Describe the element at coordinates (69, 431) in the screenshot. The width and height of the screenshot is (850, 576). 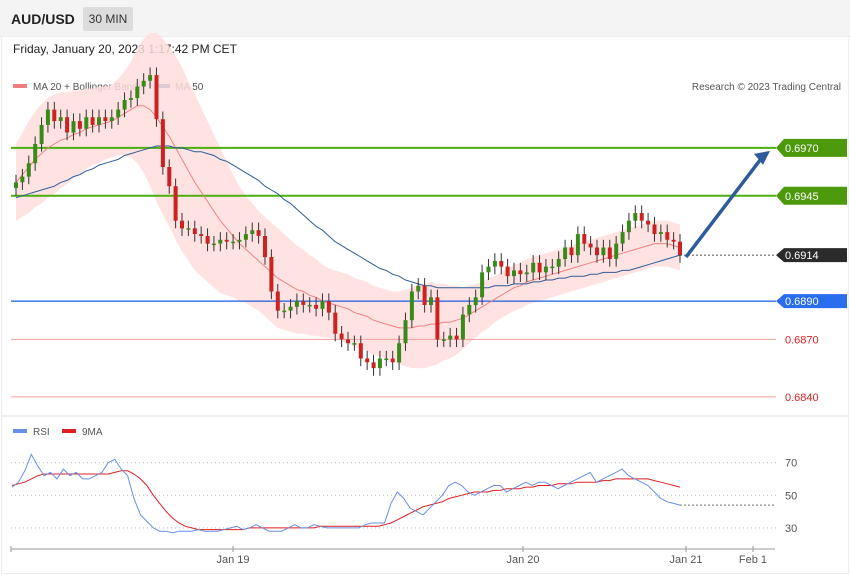
I see `rsi9-legend-swatch` at that location.